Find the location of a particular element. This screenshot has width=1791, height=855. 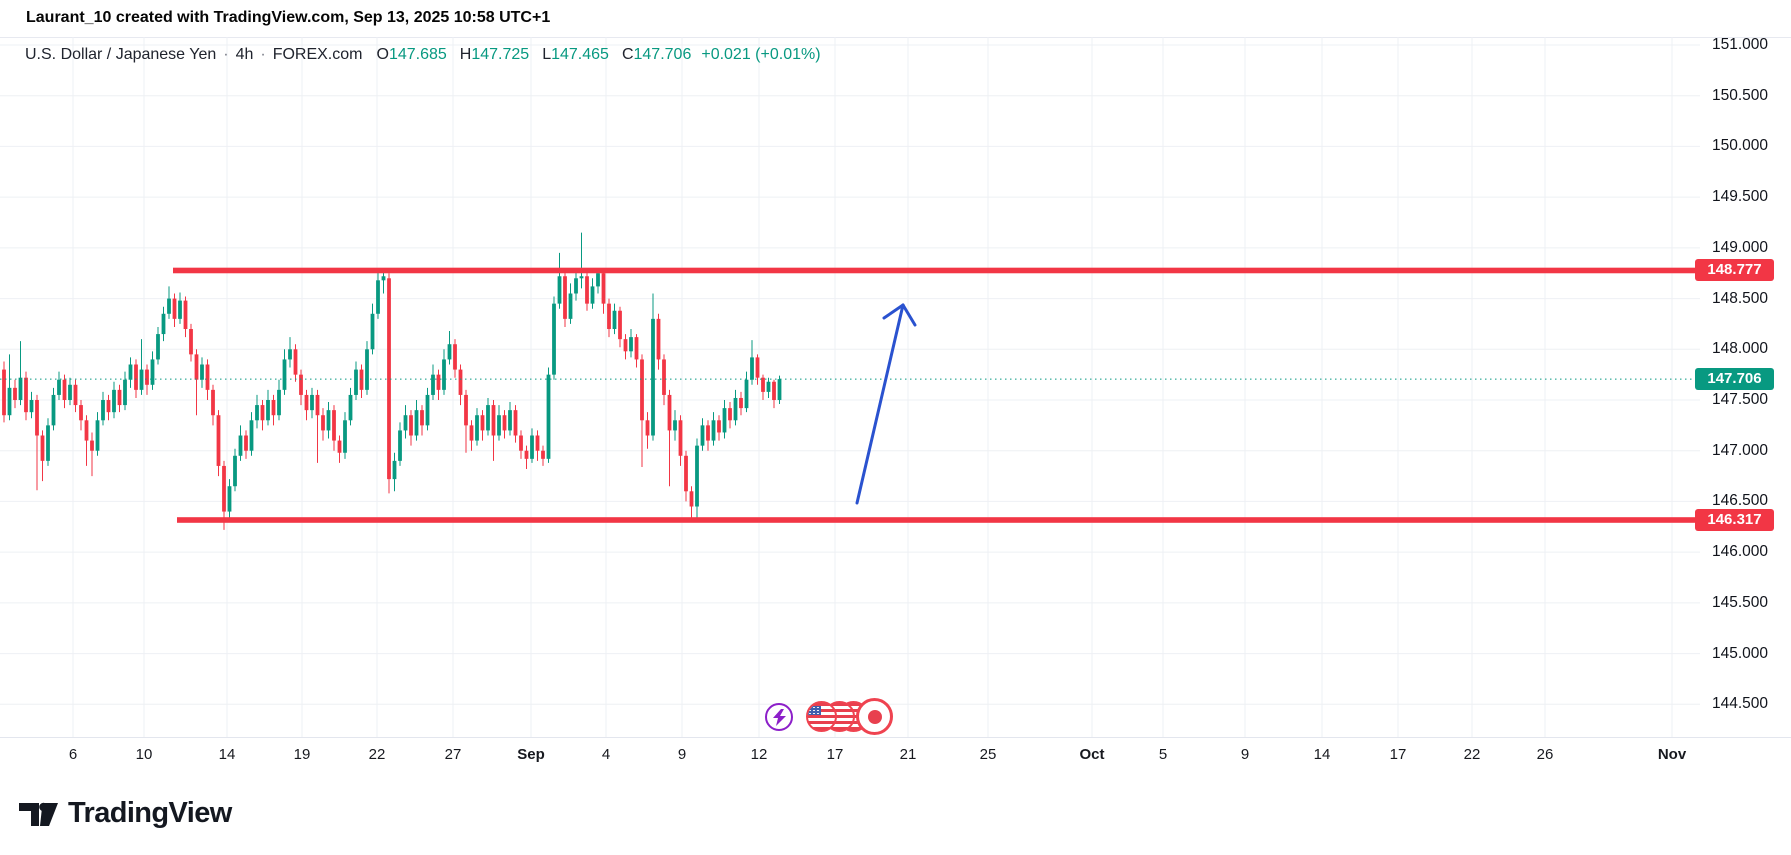

time-axis-label: 4 is located at coordinates (606, 754).